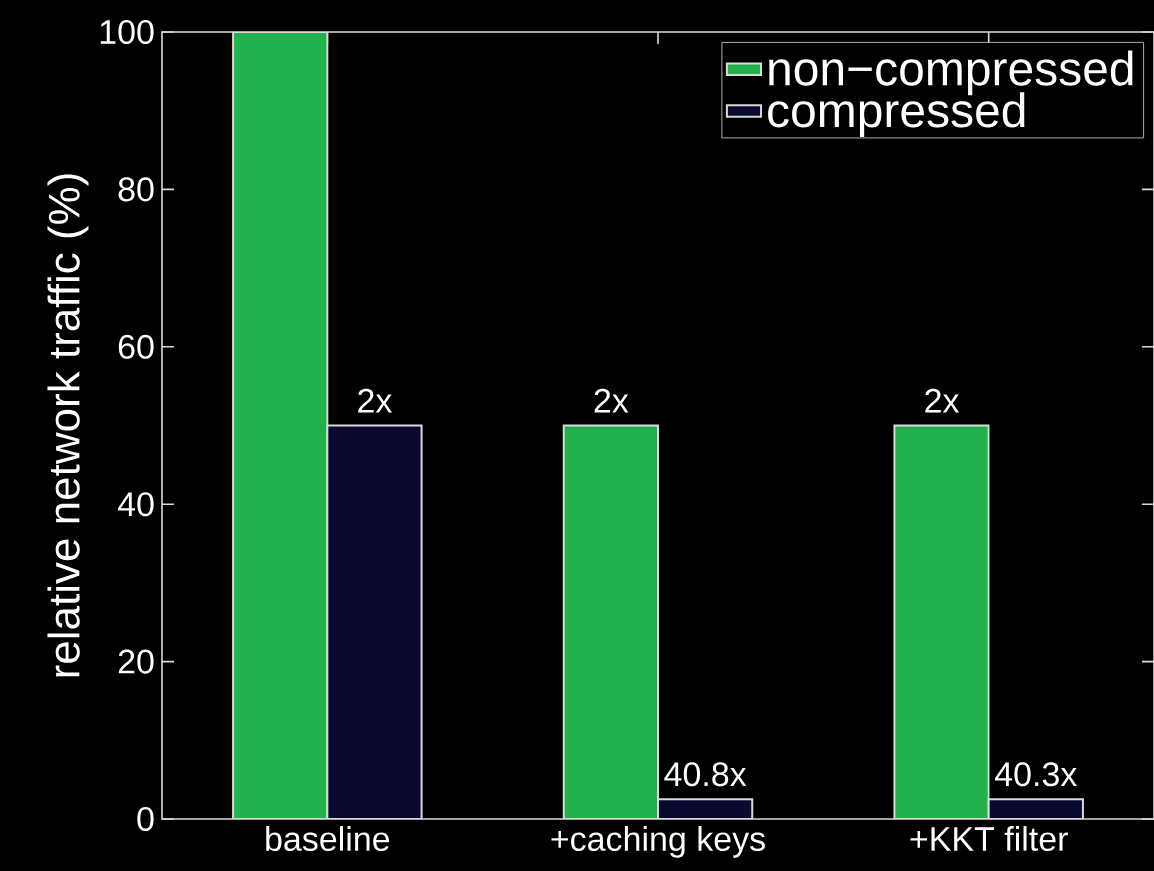 The height and width of the screenshot is (871, 1154). What do you see at coordinates (136, 346) in the screenshot?
I see `y-tick-label: 60` at bounding box center [136, 346].